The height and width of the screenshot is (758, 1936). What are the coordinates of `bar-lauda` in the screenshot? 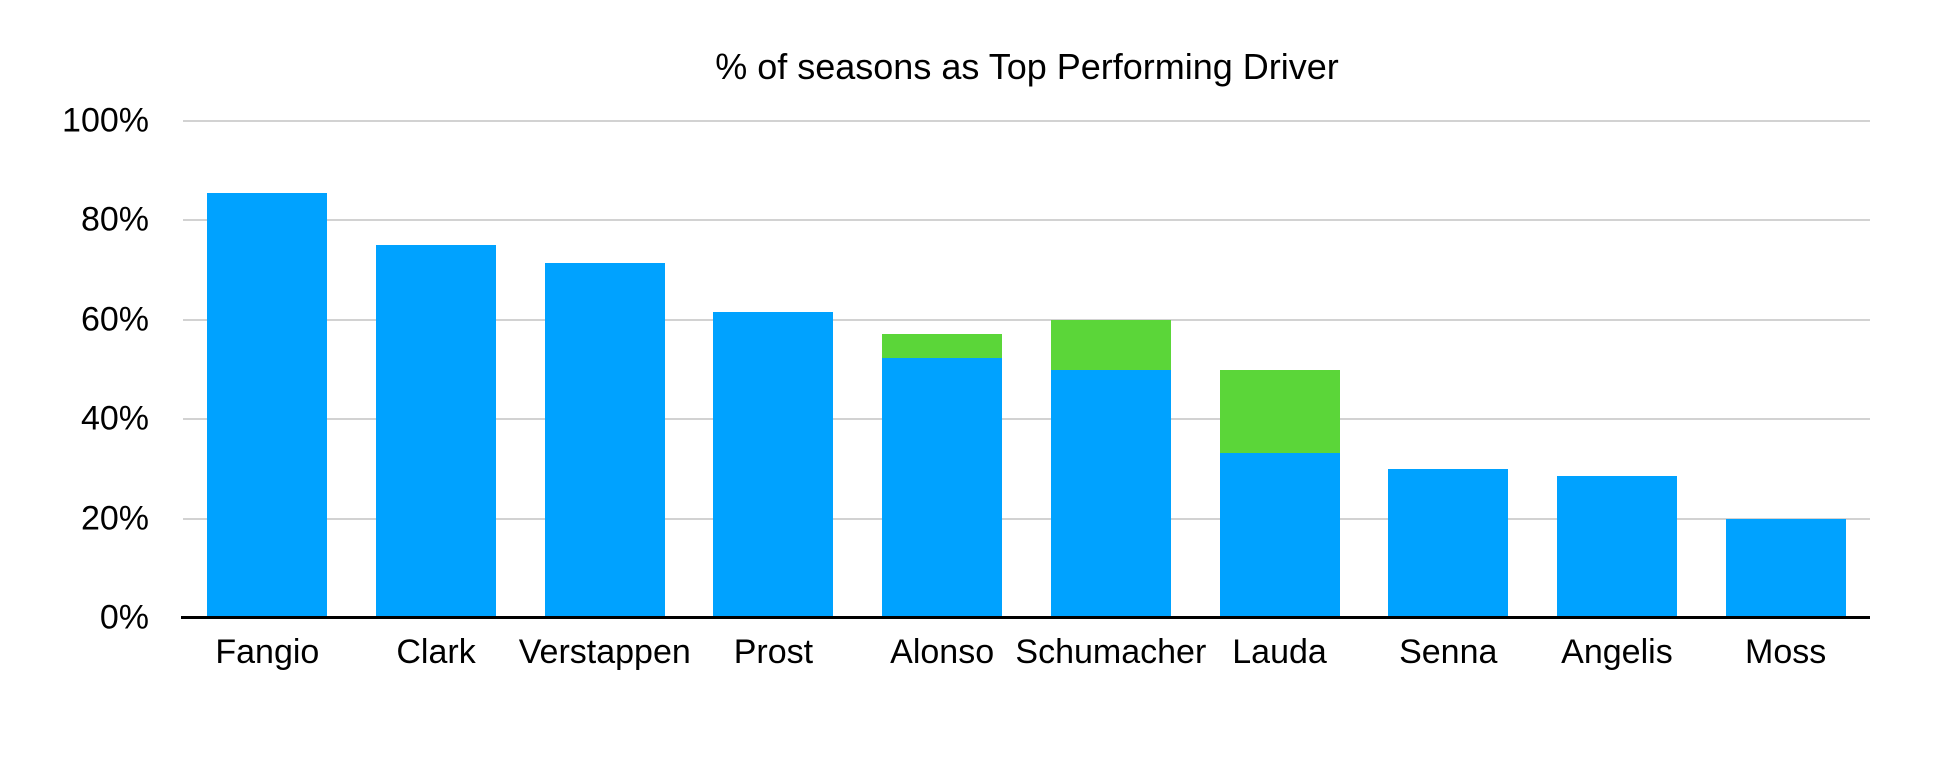 It's located at (1279, 493).